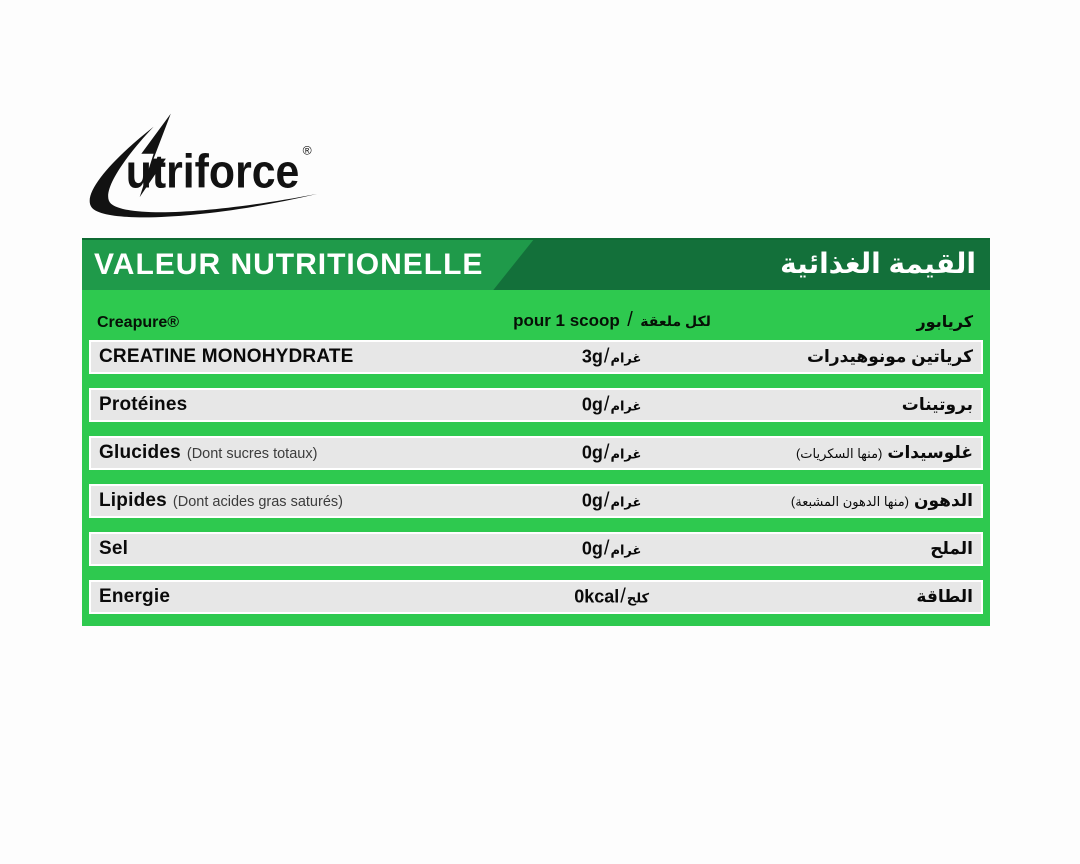  I want to click on table-row-sel: Sel 0g/غرام الملح, so click(536, 549).